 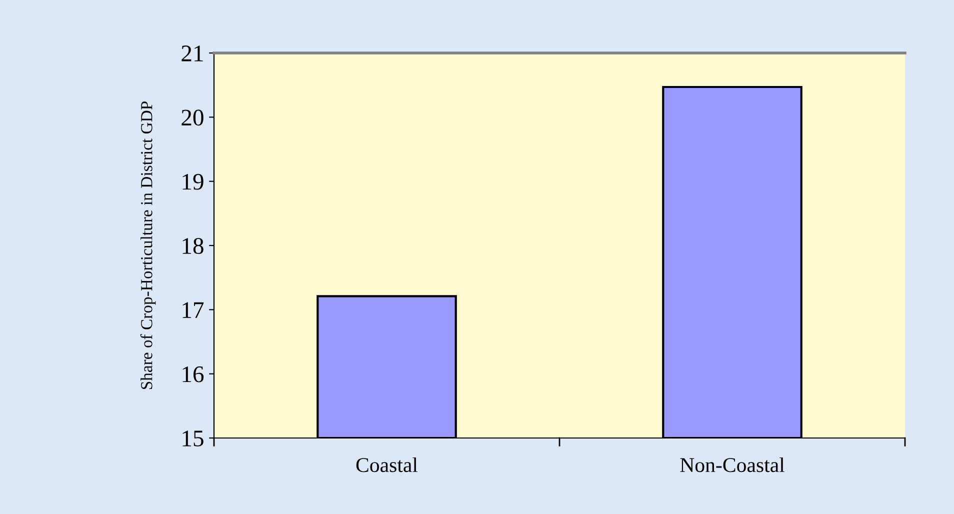 What do you see at coordinates (148, 246) in the screenshot?
I see `y-axis-title: Share of Crop-Horticulture in District GDP` at bounding box center [148, 246].